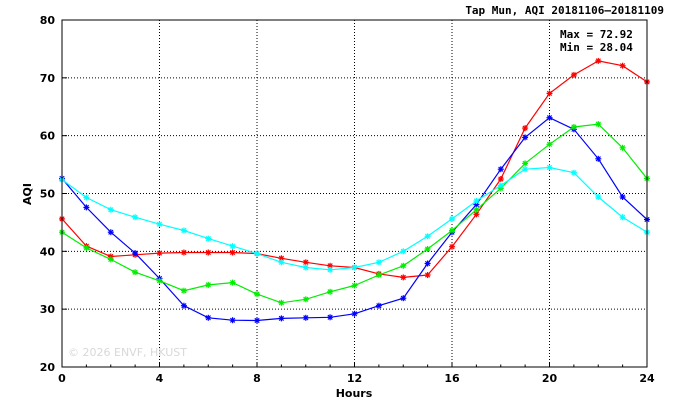 This screenshot has height=409, width=674. Describe the element at coordinates (48, 136) in the screenshot. I see `y-tick-label: 60` at that location.